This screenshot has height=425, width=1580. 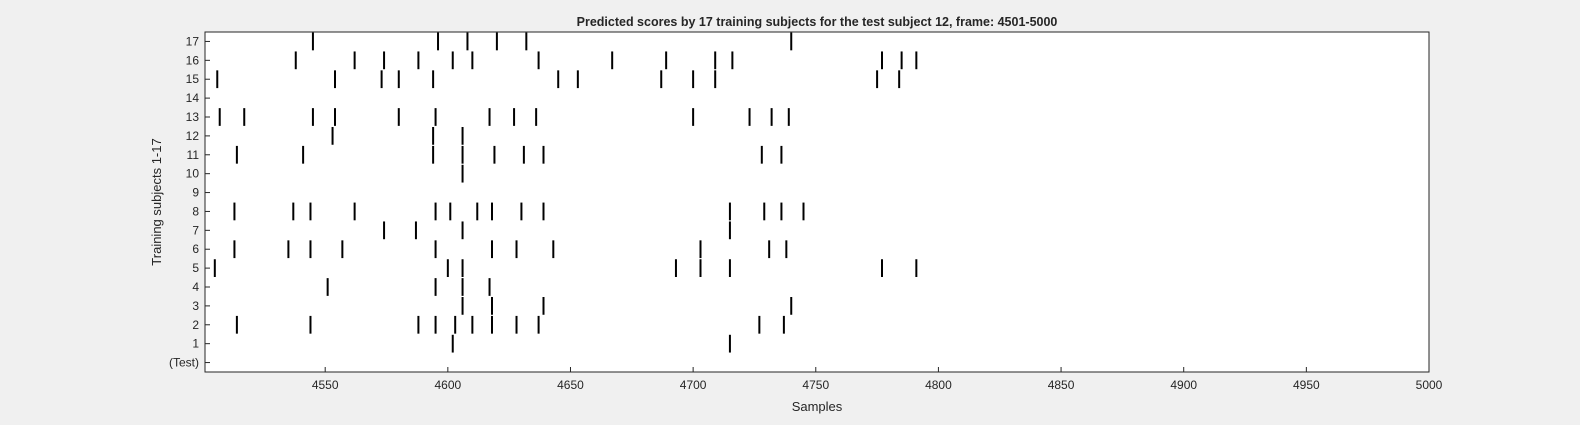 What do you see at coordinates (193, 117) in the screenshot?
I see `y-tick-label: 13` at bounding box center [193, 117].